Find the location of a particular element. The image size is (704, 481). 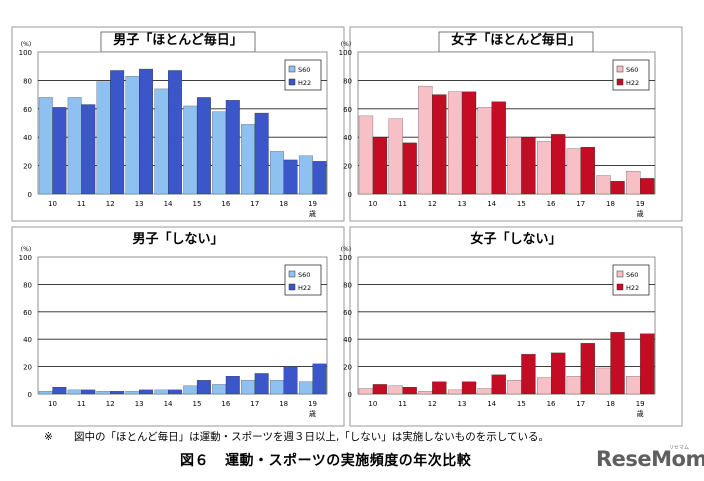

footnote-mark: ※ is located at coordinates (48, 437).